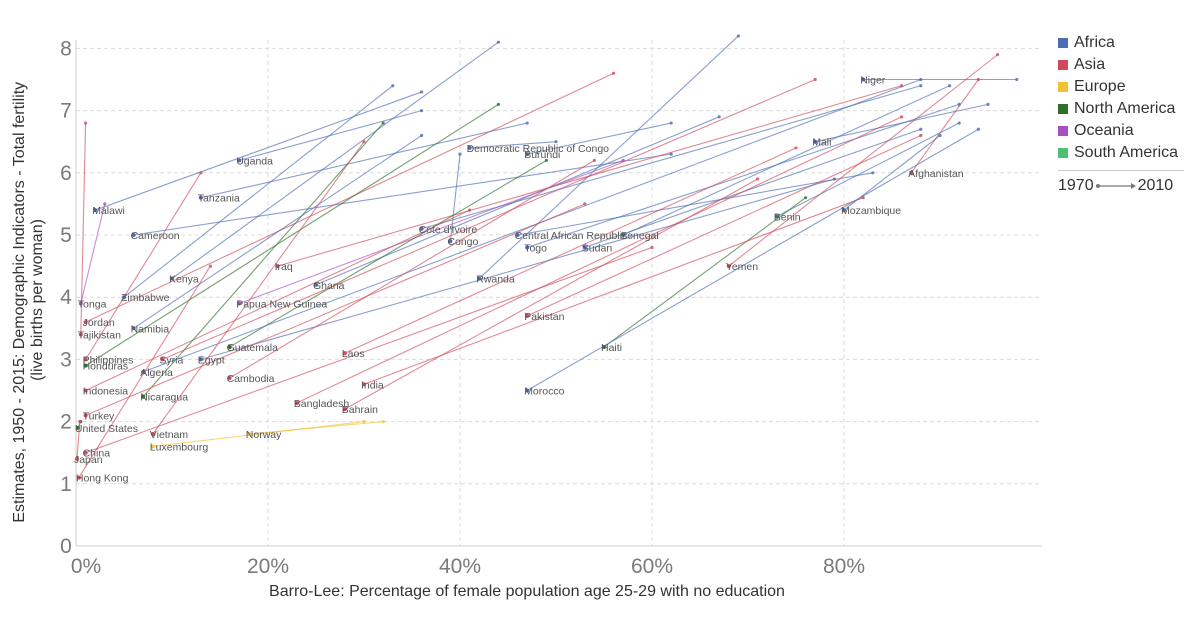  Describe the element at coordinates (512, 145) in the screenshot. I see `trajectory-democratic-republic-of-congo` at that location.